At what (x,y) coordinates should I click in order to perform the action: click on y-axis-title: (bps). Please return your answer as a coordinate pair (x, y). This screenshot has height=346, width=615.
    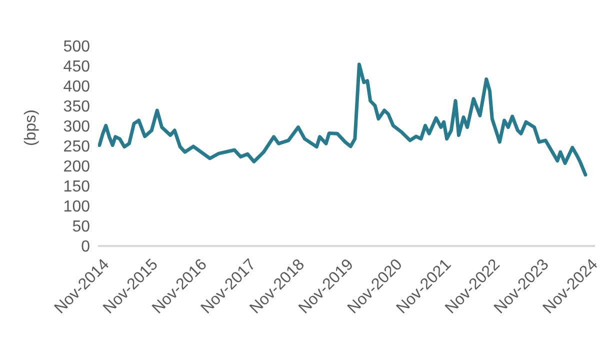
    Looking at the image, I should click on (31, 128).